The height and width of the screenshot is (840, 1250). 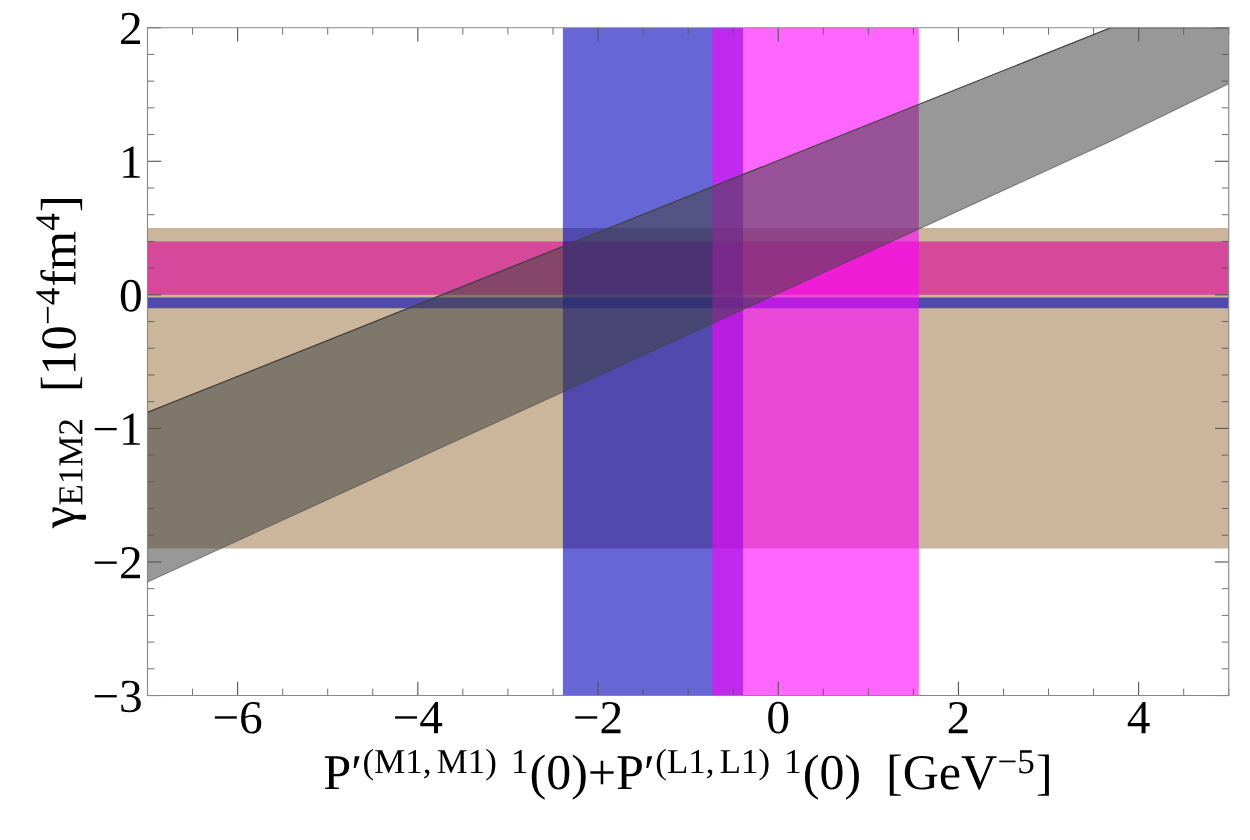 I want to click on x-axis-title: P′$^{(M1,M1) 1}$(0)+P′$^{(L1,L1) 1}$(0) [GeV$^{−5}$], so click(x=686, y=774).